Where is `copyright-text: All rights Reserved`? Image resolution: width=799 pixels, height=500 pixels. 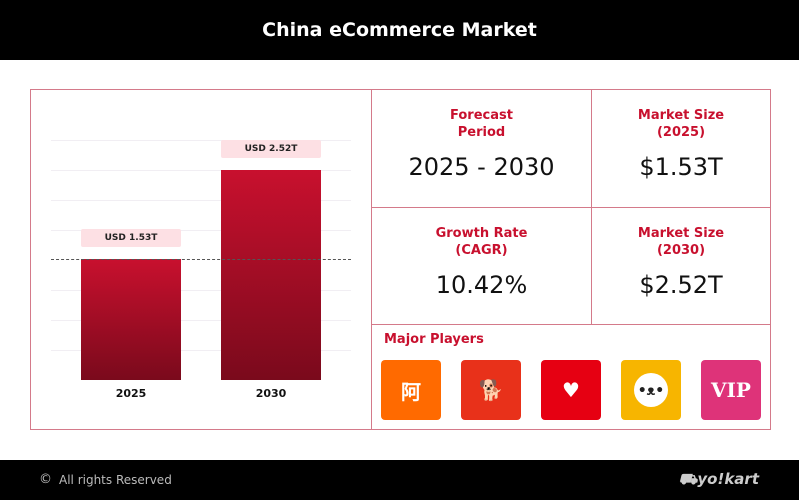
copyright-text: All rights Reserved is located at coordinates (115, 480).